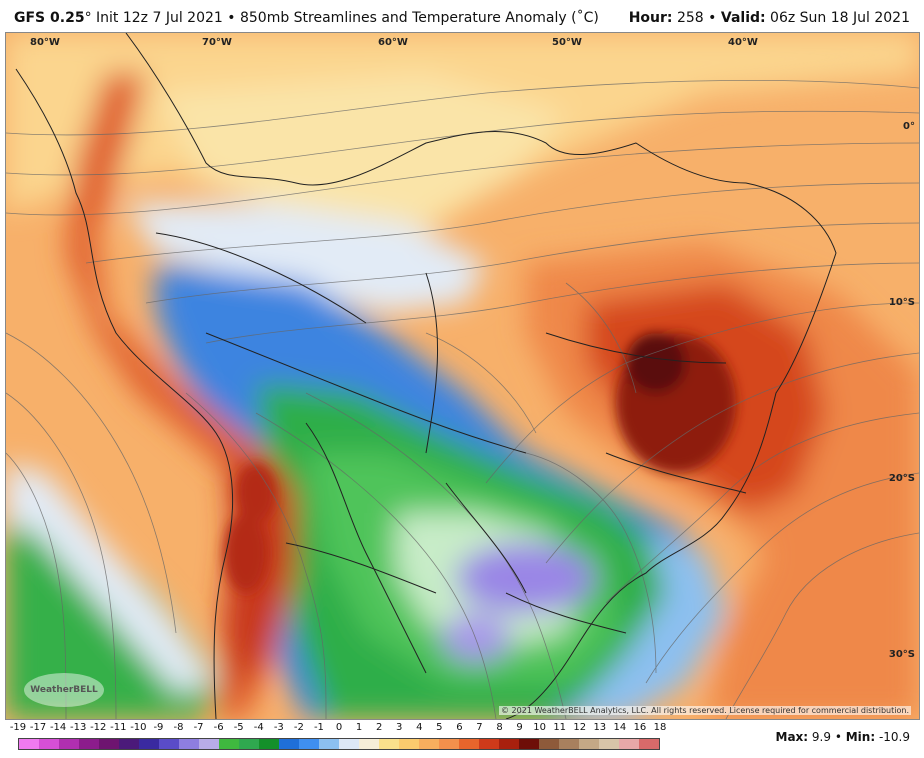  I want to click on valid-label: Valid:, so click(743, 18).